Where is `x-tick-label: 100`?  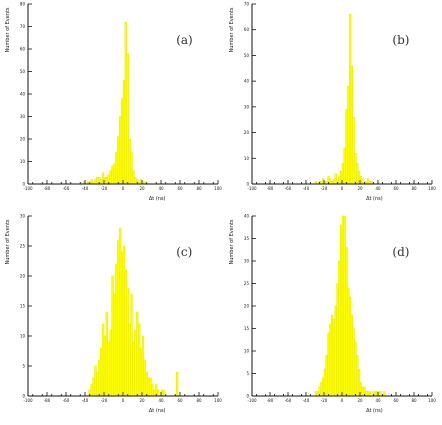
x-tick-label: 100 is located at coordinates (218, 188).